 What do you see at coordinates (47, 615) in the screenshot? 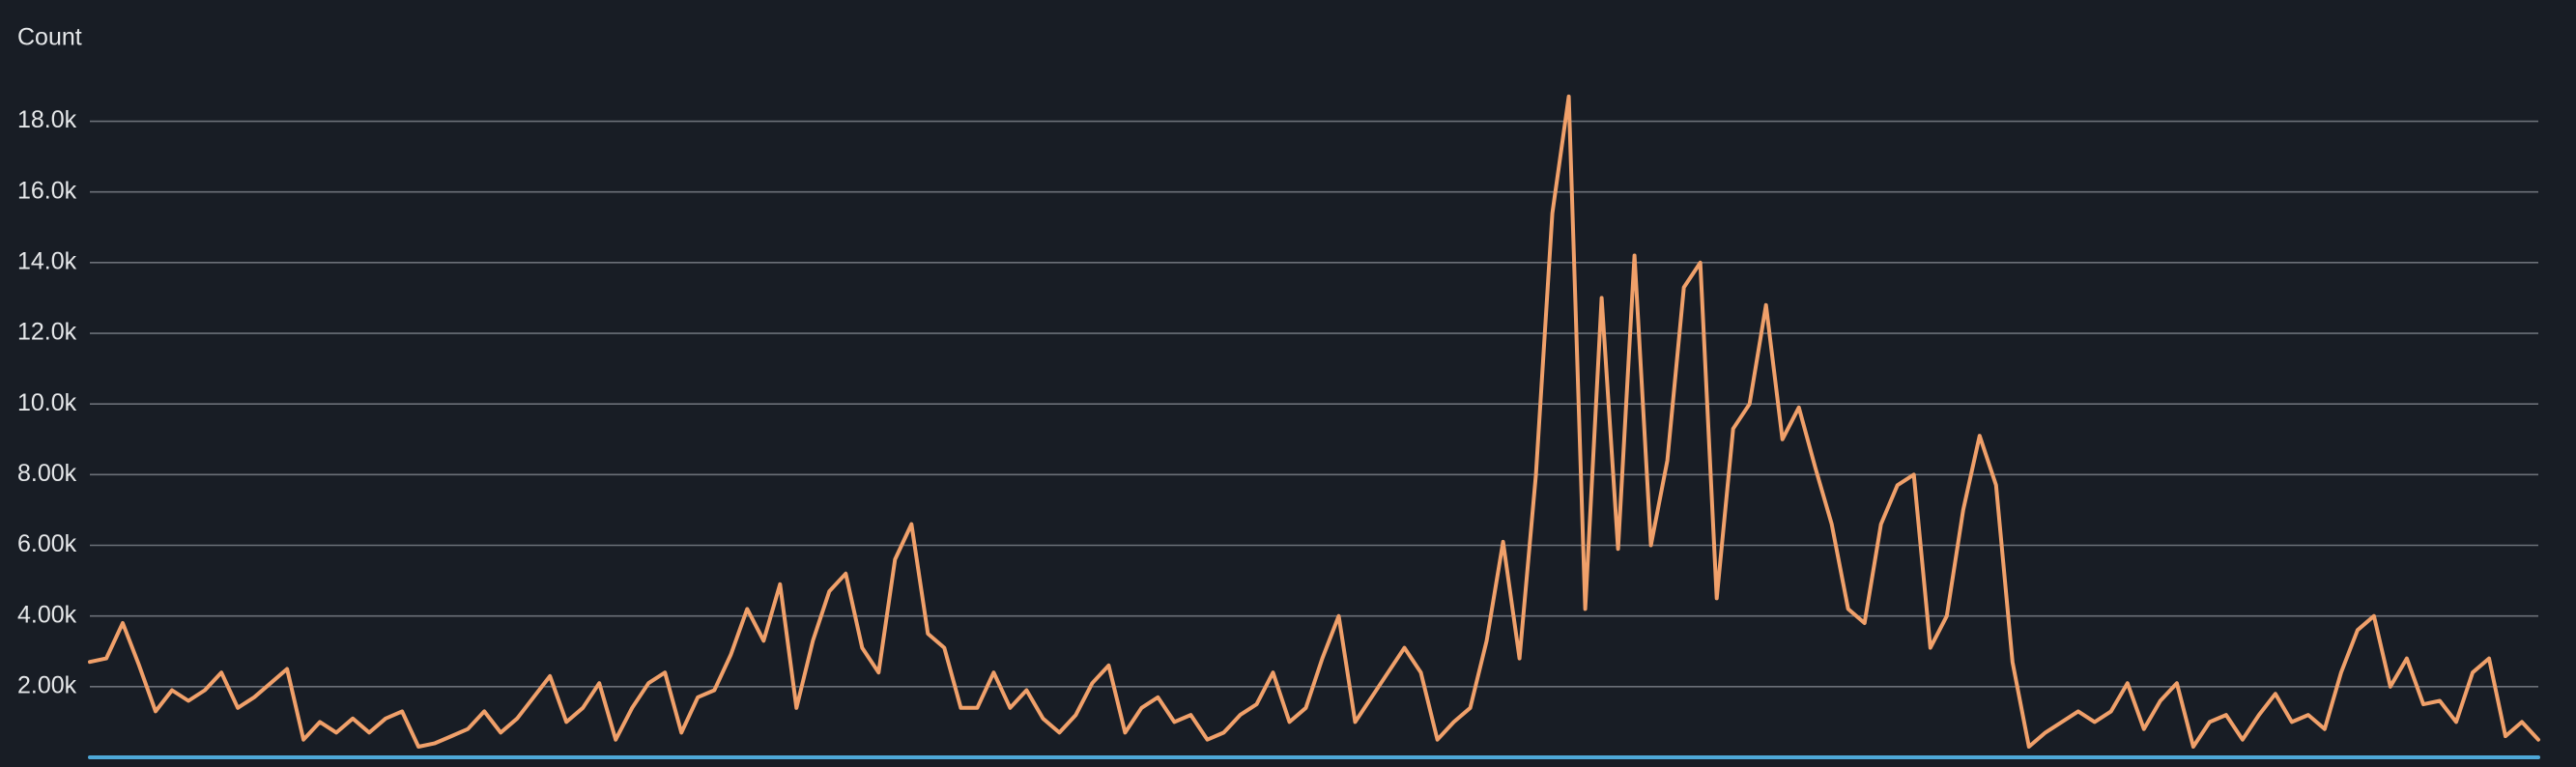
I see `y-tick-label: 4.00k` at bounding box center [47, 615].